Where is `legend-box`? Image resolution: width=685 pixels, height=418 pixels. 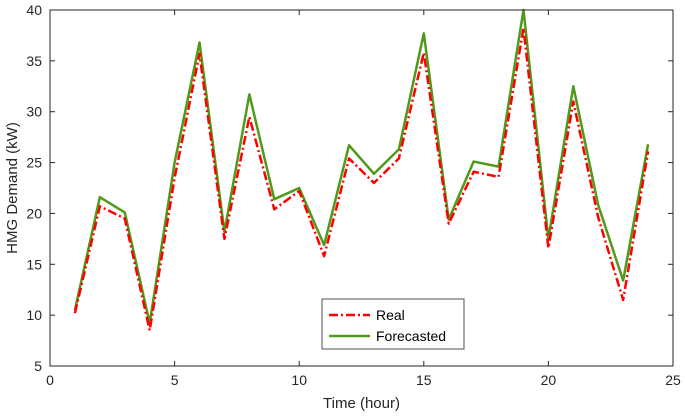 legend-box is located at coordinates (393, 324).